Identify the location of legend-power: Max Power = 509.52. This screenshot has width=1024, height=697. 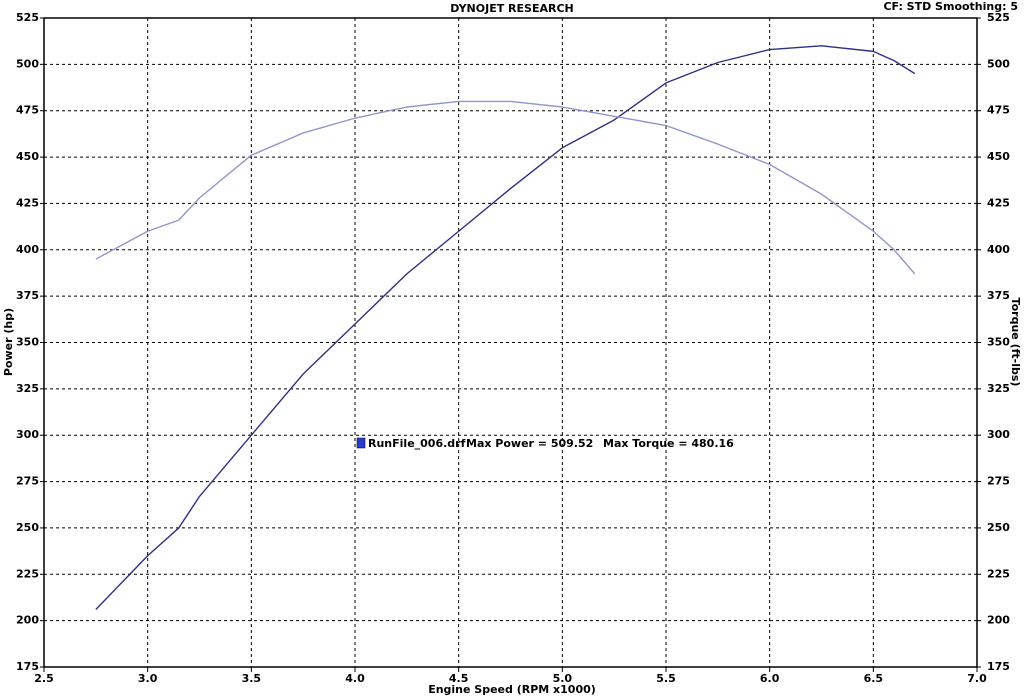
(529, 443).